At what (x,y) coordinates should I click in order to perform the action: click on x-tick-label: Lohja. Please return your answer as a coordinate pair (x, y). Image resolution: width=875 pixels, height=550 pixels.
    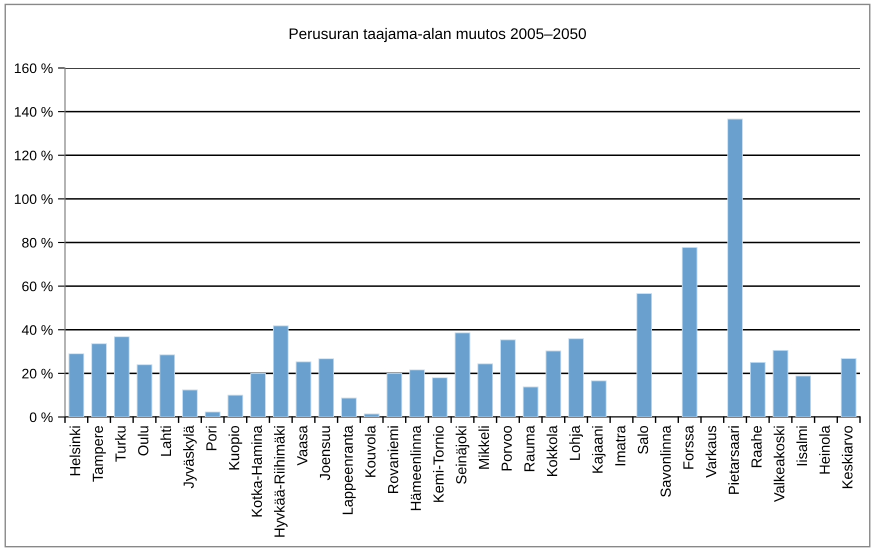
    Looking at the image, I should click on (576, 442).